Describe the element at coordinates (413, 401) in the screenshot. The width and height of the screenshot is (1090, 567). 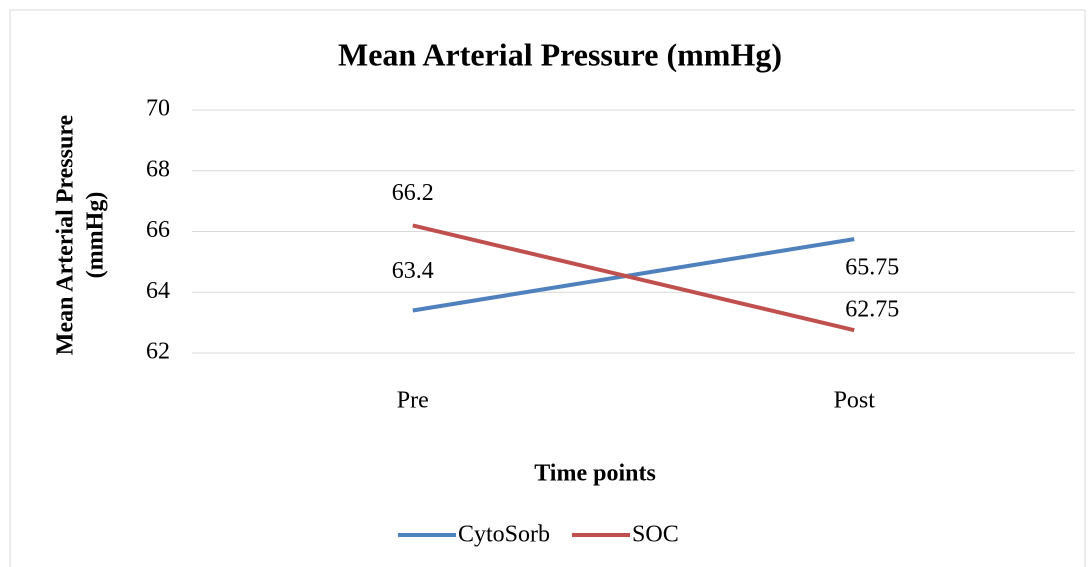
I see `x-tick-label: Pre` at that location.